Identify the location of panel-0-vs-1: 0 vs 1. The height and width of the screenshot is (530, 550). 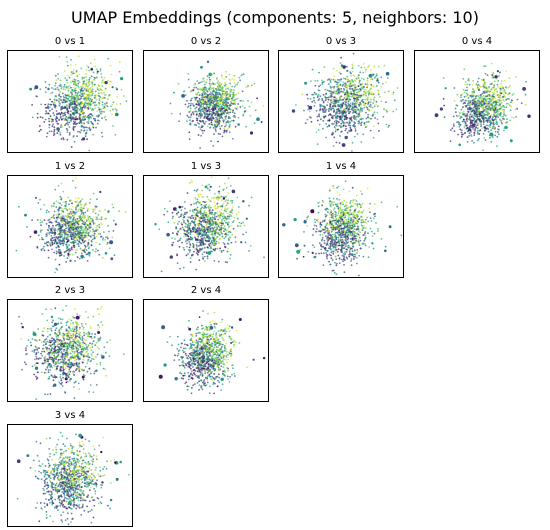
(70, 94).